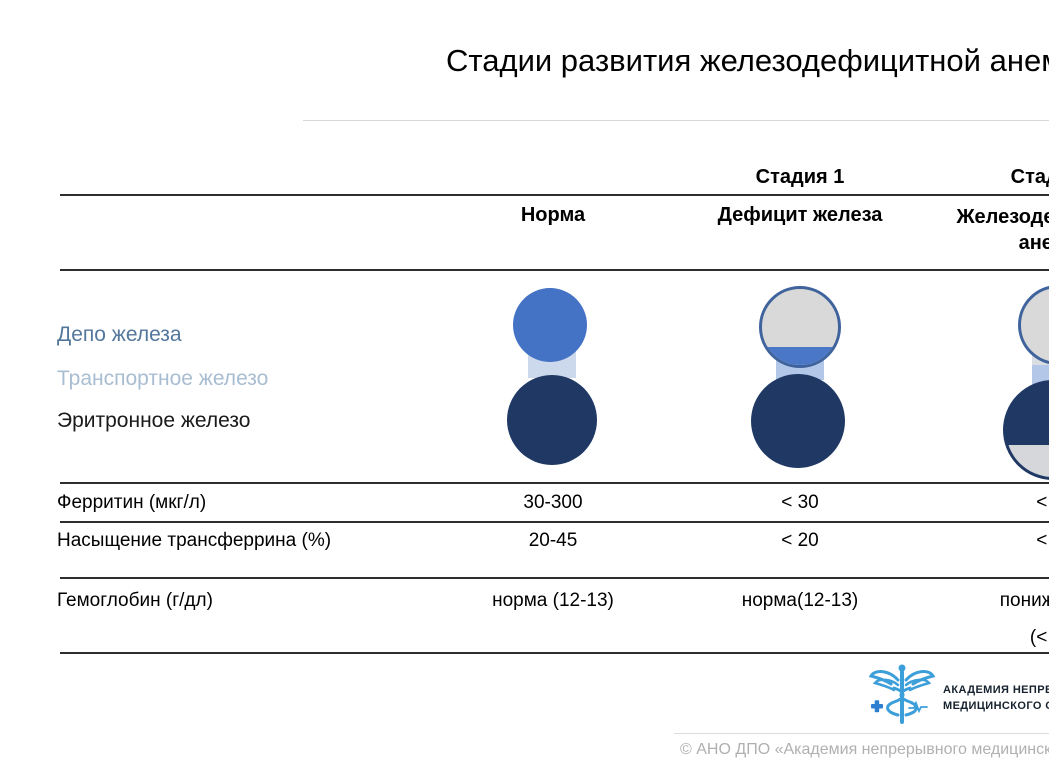 The width and height of the screenshot is (1049, 761). What do you see at coordinates (800, 177) in the screenshot?
I see `header-stage-1: Стадия 1` at bounding box center [800, 177].